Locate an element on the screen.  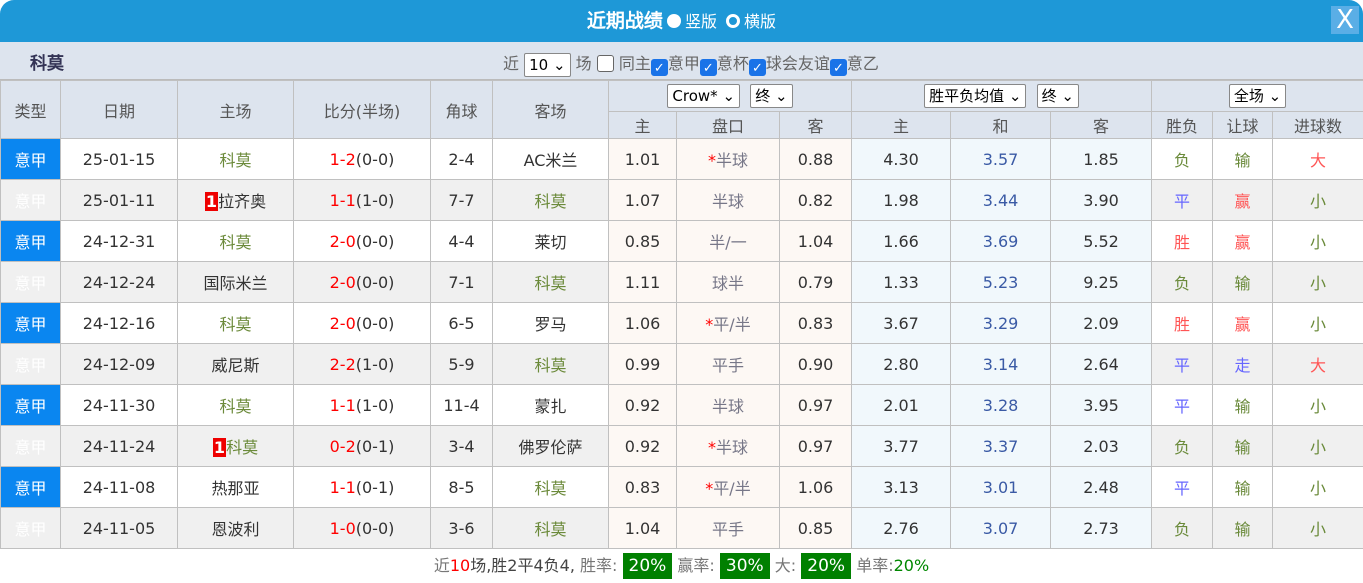
corner-cell: 5-9 is located at coordinates (462, 364).